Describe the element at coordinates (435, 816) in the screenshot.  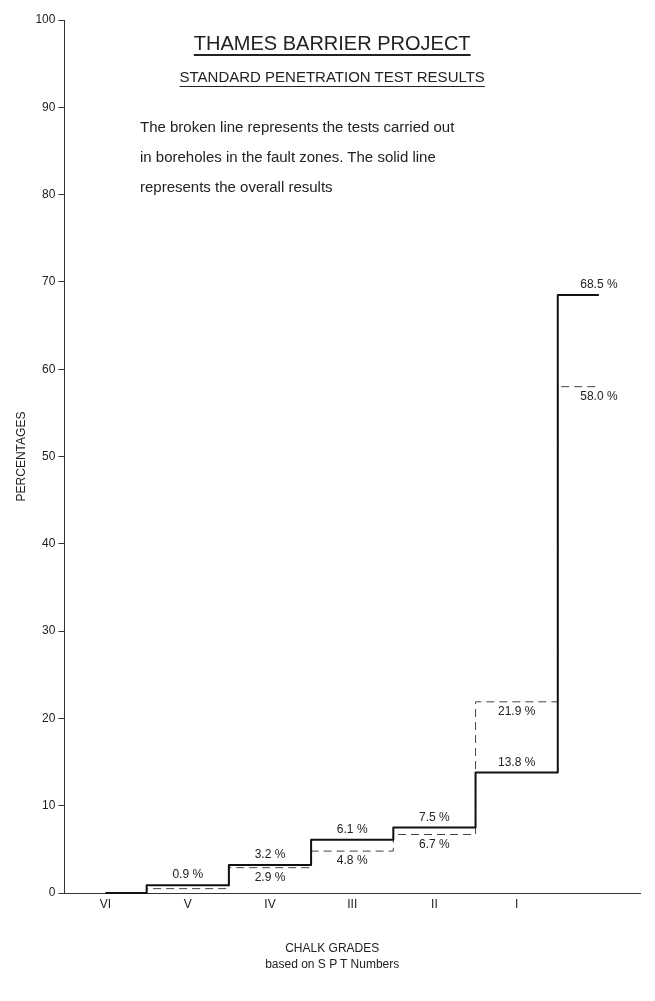
I see `data-label: 7.5 %` at that location.